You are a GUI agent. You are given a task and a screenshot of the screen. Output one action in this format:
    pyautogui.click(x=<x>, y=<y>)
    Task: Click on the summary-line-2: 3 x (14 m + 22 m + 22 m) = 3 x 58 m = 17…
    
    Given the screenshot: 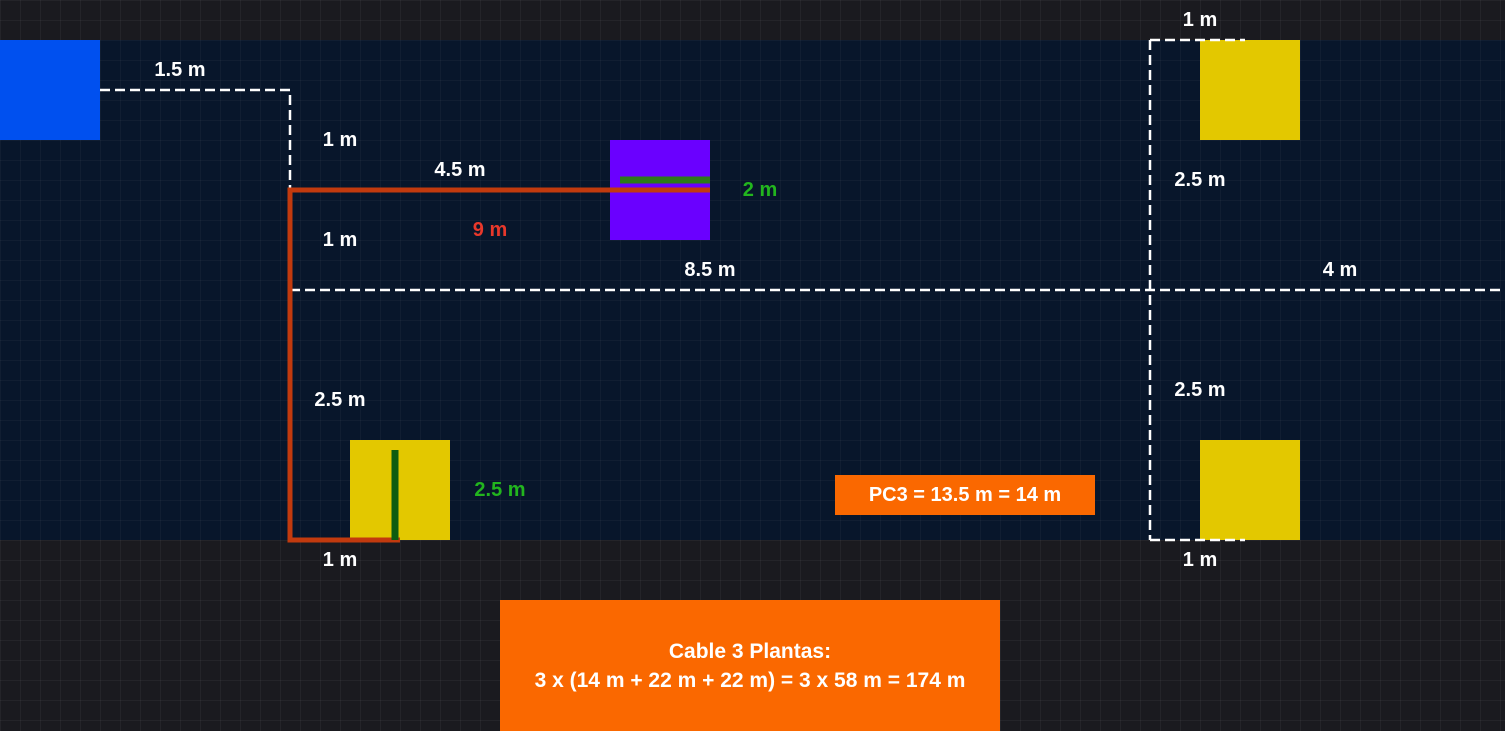 What is the action you would take?
    pyautogui.click(x=750, y=680)
    